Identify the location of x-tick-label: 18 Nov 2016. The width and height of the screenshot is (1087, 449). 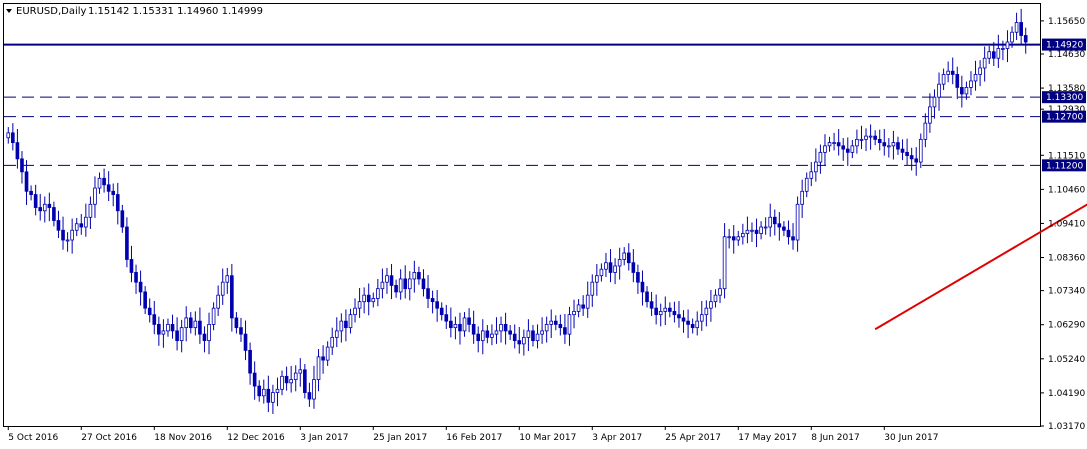
(183, 438).